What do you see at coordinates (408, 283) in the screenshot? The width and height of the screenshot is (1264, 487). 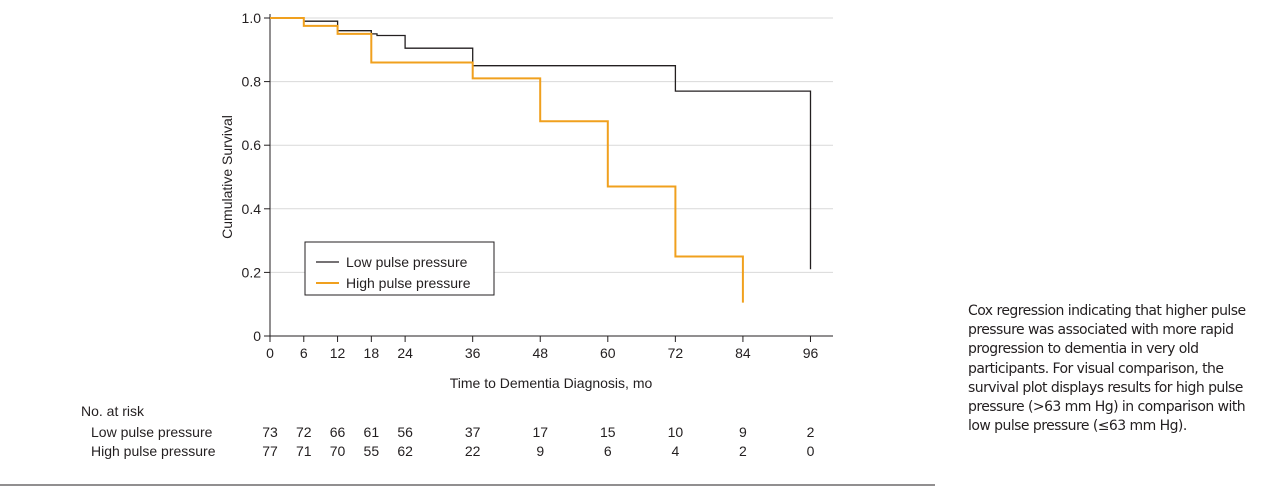 I see `legend-label-high-pulse-pressure: High pulse pressure` at bounding box center [408, 283].